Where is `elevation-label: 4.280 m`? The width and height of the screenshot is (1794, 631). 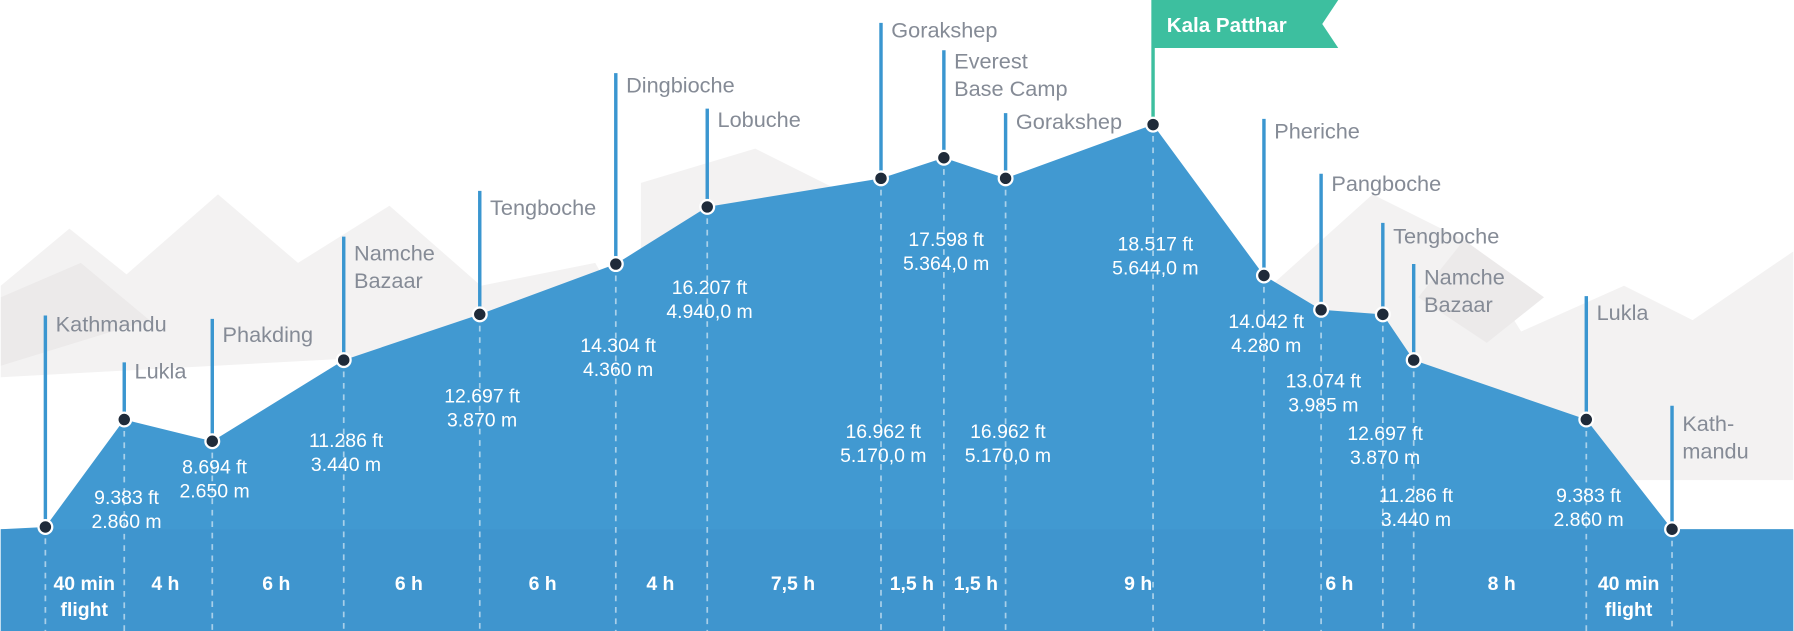 elevation-label: 4.280 m is located at coordinates (1266, 346).